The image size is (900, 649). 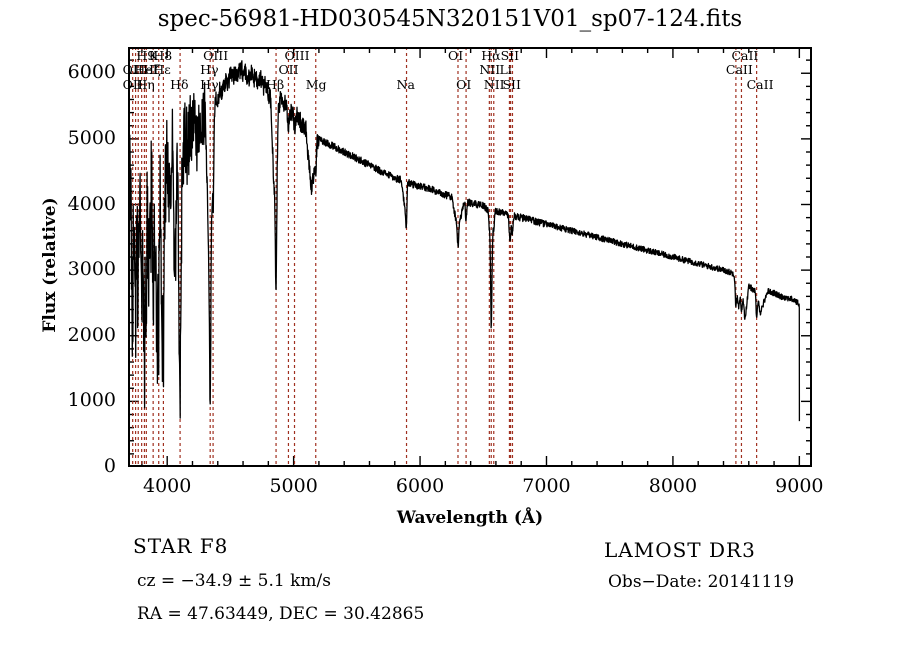 What do you see at coordinates (91, 203) in the screenshot?
I see `y-tick-label: 4000` at bounding box center [91, 203].